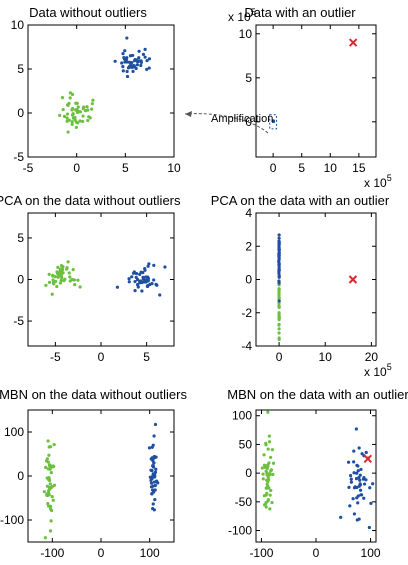  What do you see at coordinates (242, 119) in the screenshot?
I see `amplification-label: Amplification` at bounding box center [242, 119].